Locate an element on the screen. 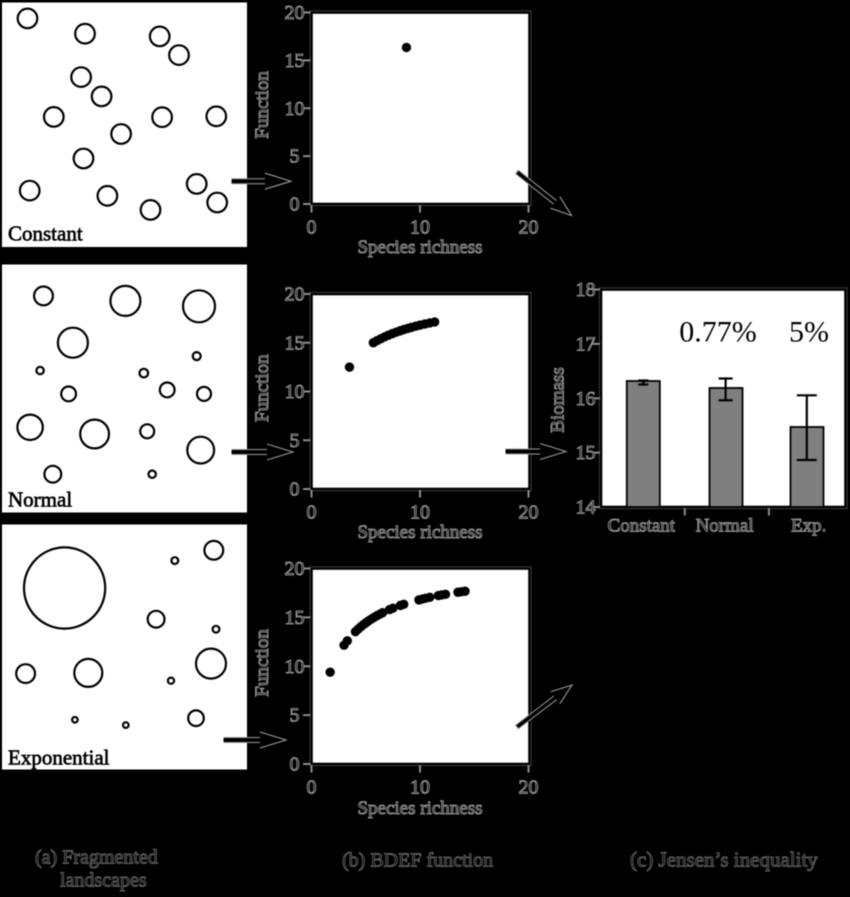  svg-text: 17 is located at coordinates (586, 344).